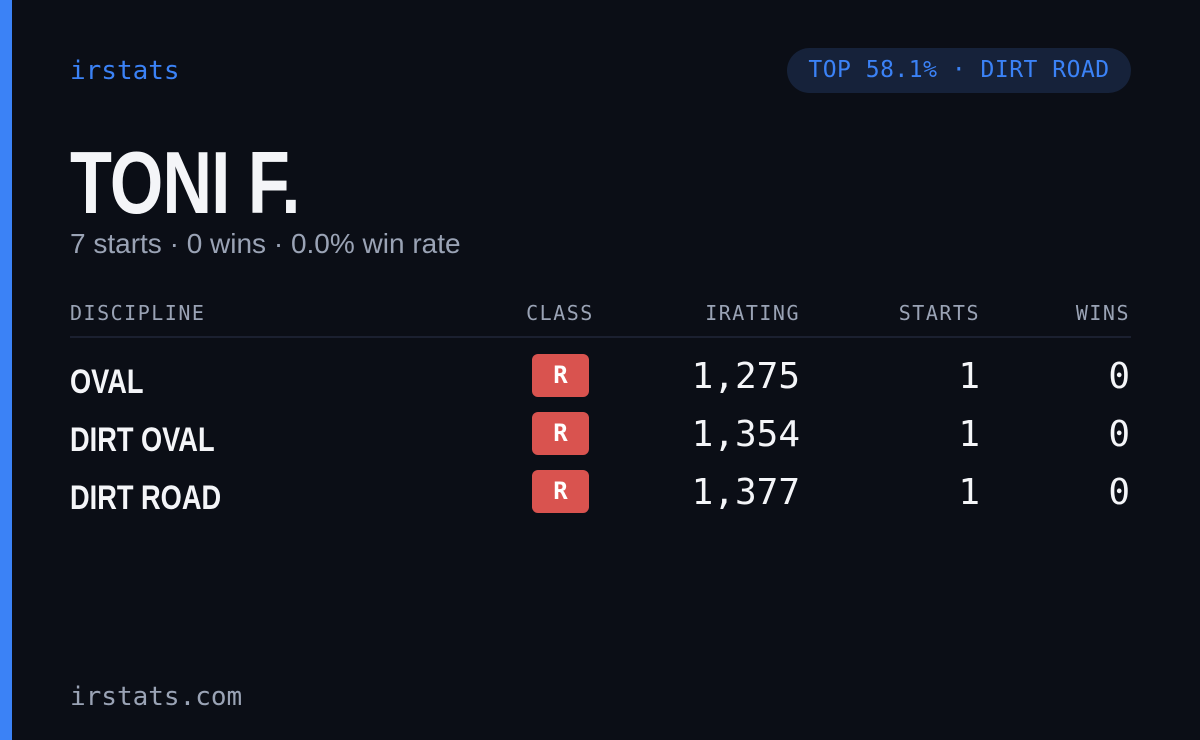 The image size is (1200, 740). What do you see at coordinates (752, 313) in the screenshot?
I see `column-header: IRATING` at bounding box center [752, 313].